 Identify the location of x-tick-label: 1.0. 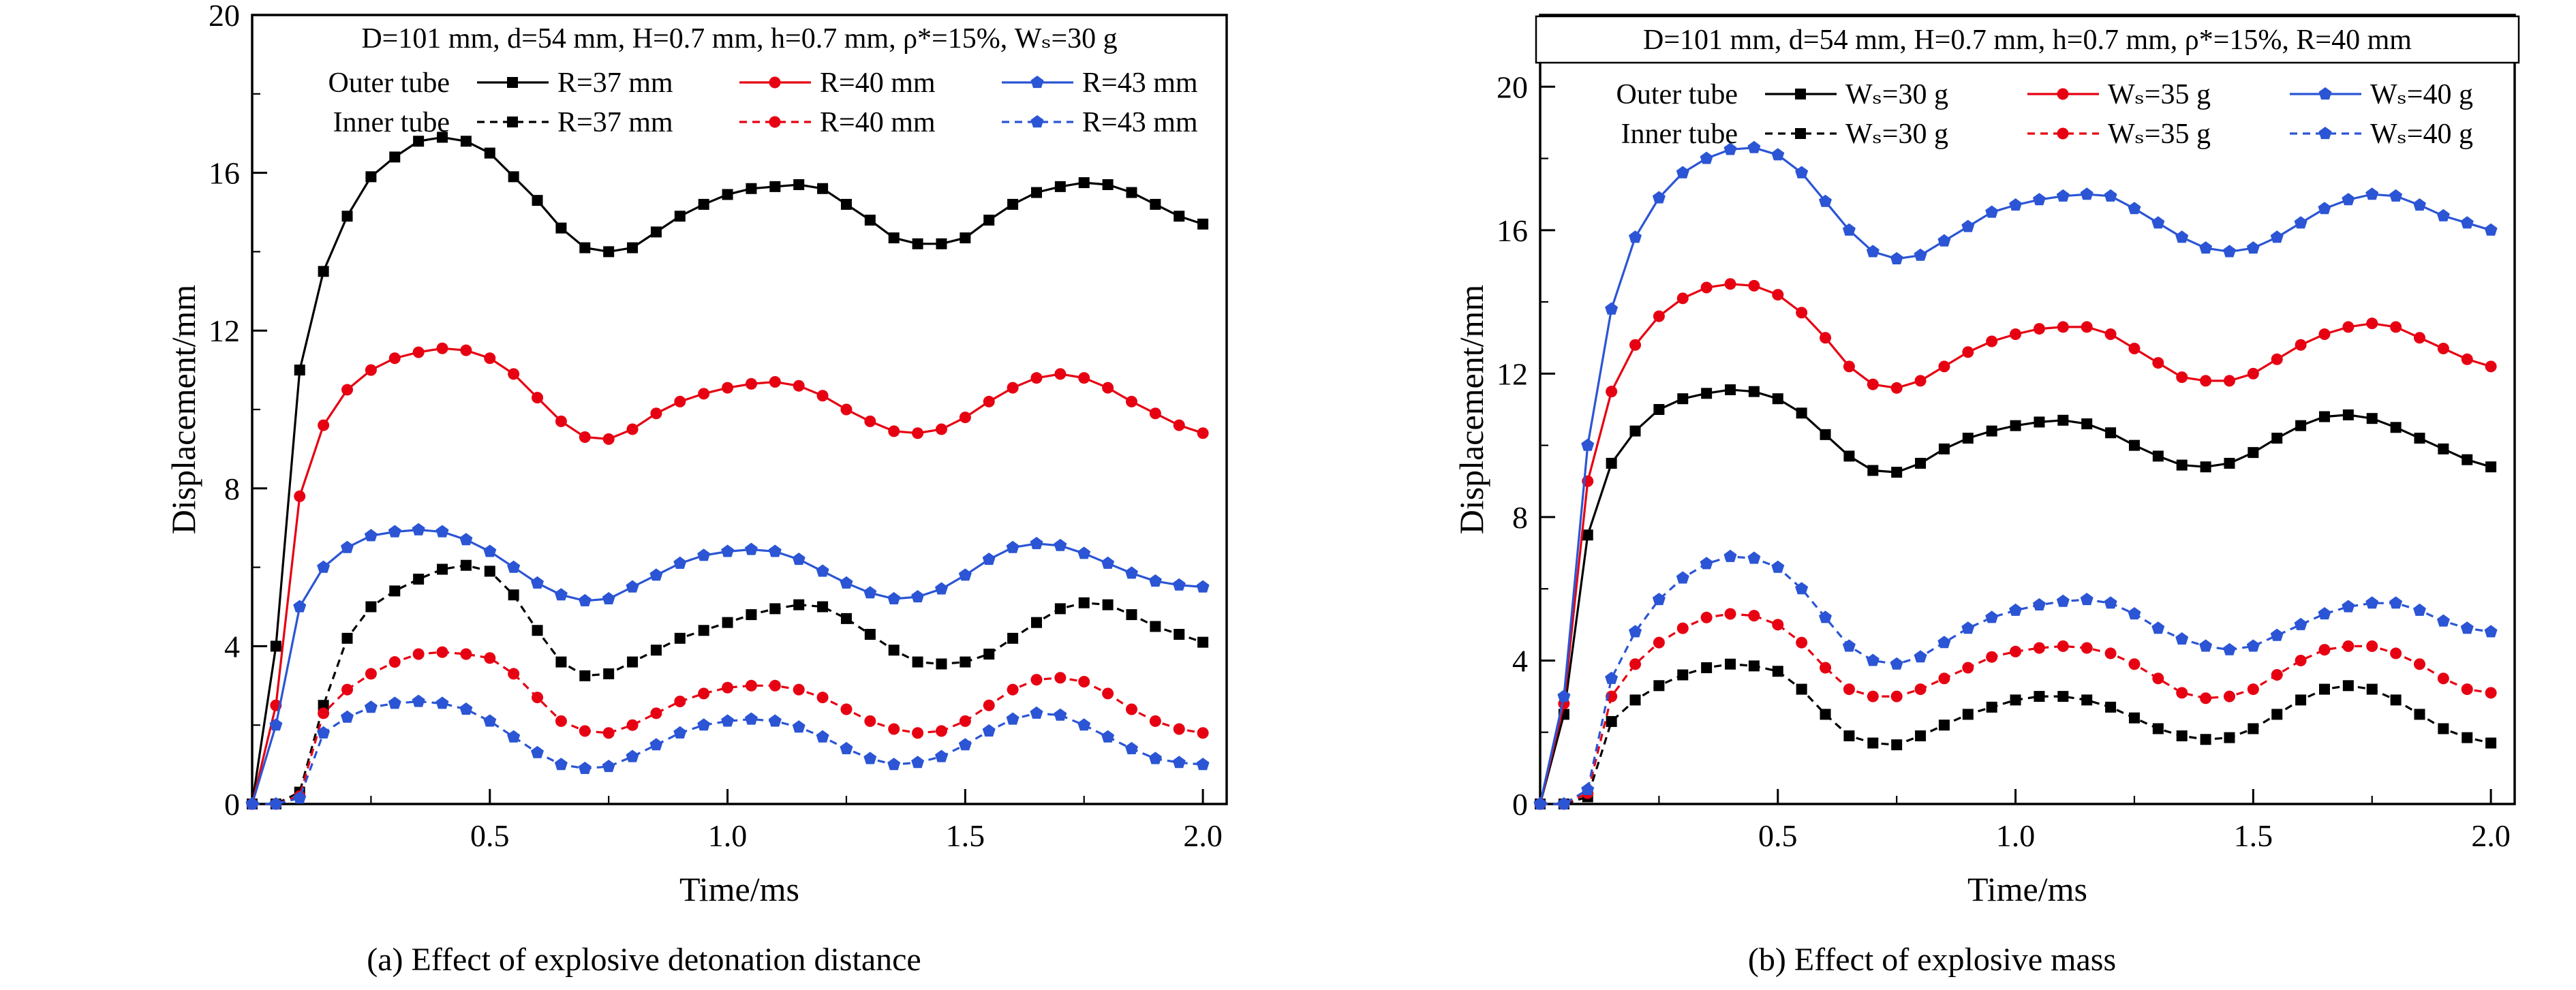
(2016, 835).